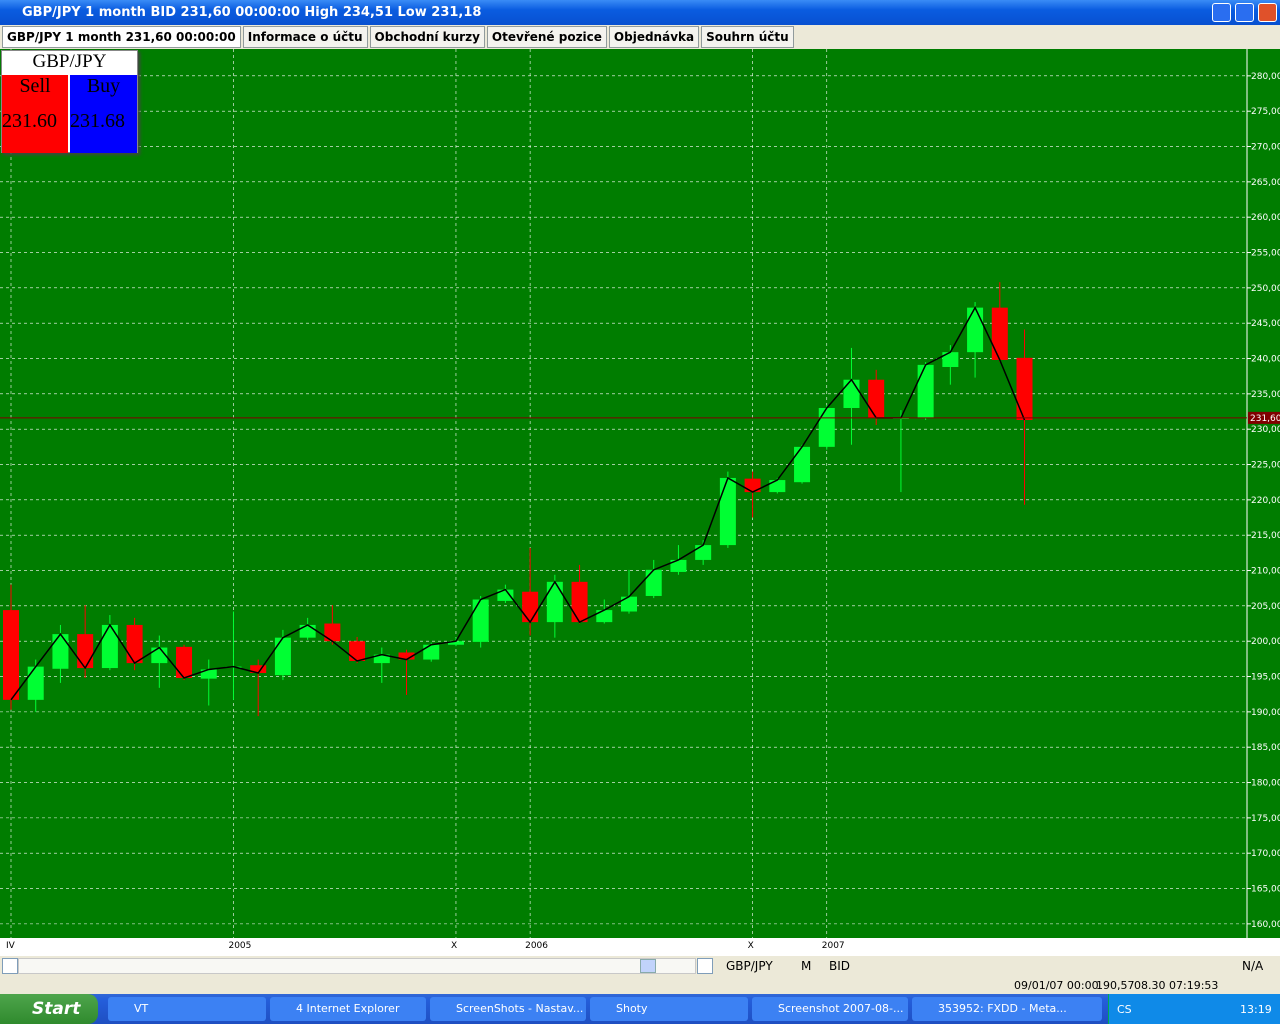 This screenshot has width=1280, height=1024. What do you see at coordinates (1265, 254) in the screenshot?
I see `y-tick-label: 255,00` at bounding box center [1265, 254].